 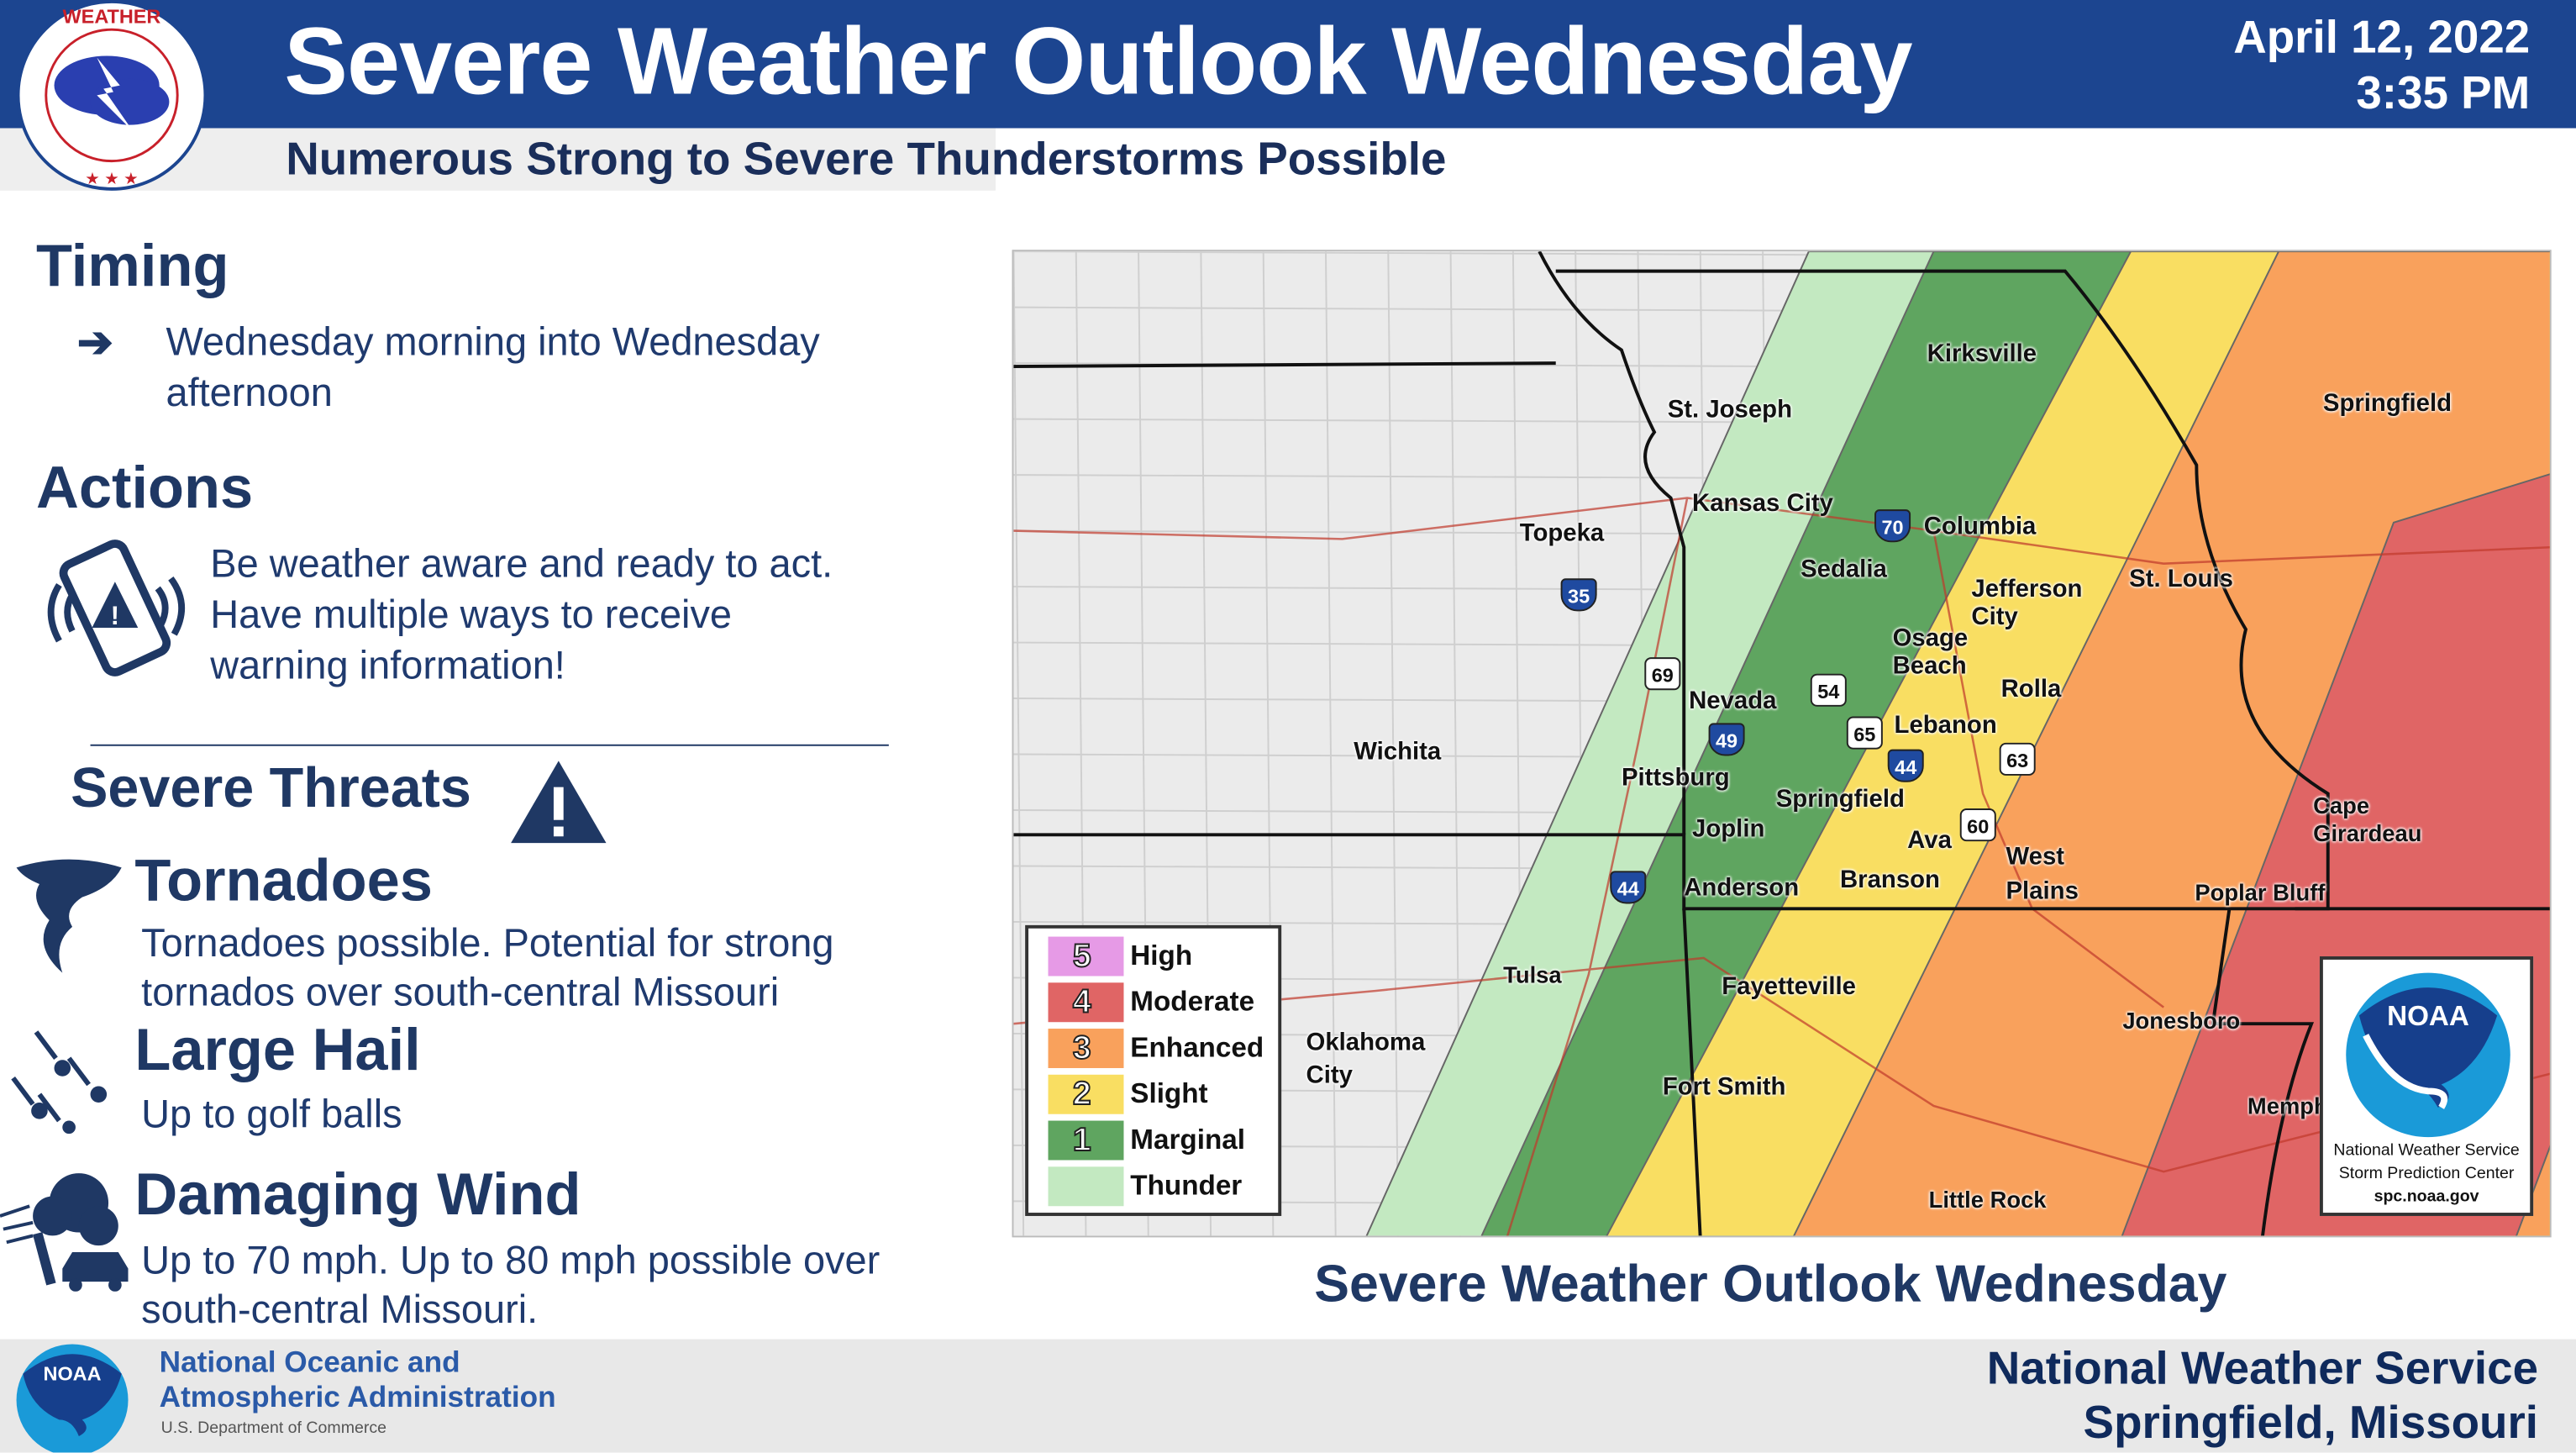 What do you see at coordinates (271, 1115) in the screenshot?
I see `hail-text: Up to golf balls` at bounding box center [271, 1115].